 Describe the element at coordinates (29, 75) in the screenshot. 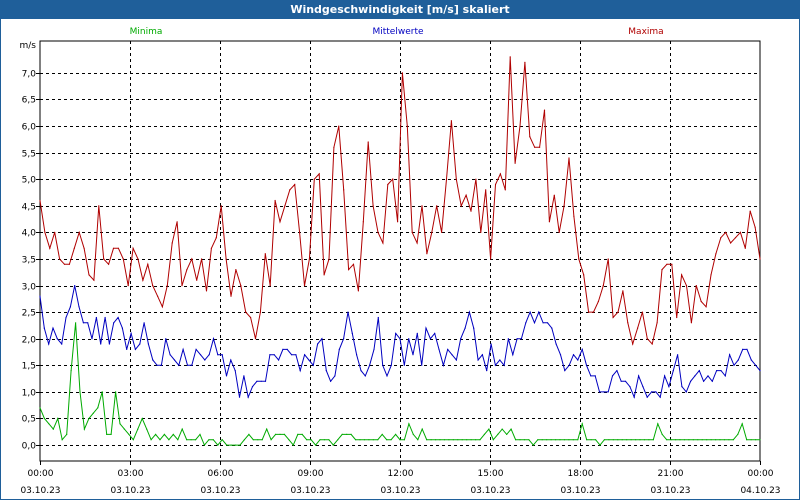

I see `y-tick-label: 7,0` at that location.